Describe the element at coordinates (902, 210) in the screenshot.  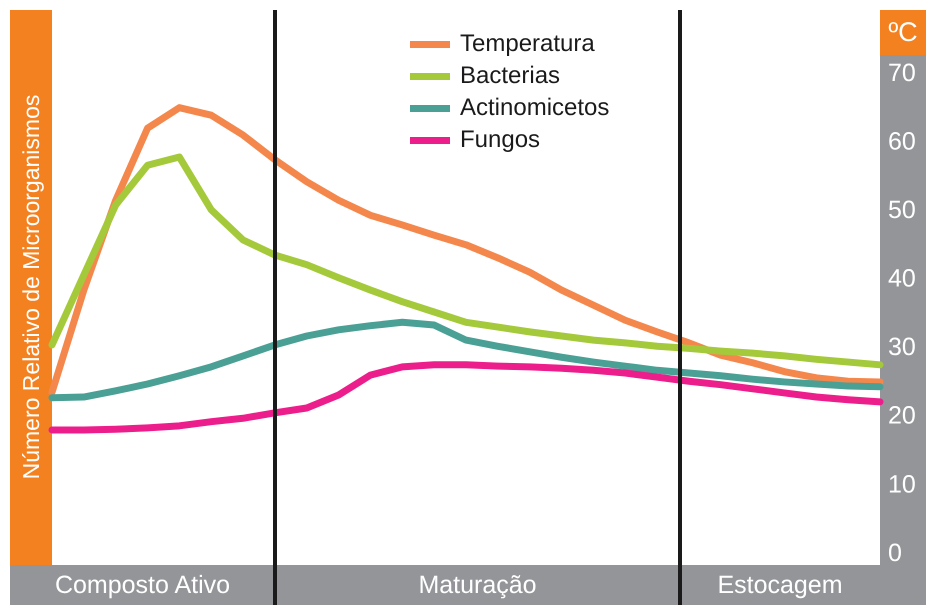
I see `y-tick-label: 50` at that location.